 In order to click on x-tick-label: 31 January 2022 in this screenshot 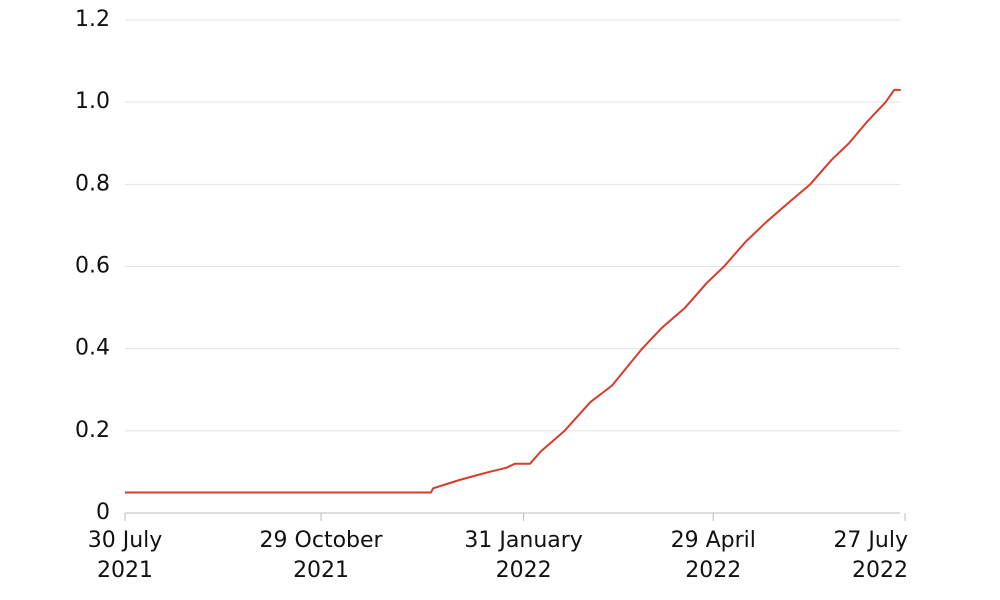, I will do `click(523, 555)`.